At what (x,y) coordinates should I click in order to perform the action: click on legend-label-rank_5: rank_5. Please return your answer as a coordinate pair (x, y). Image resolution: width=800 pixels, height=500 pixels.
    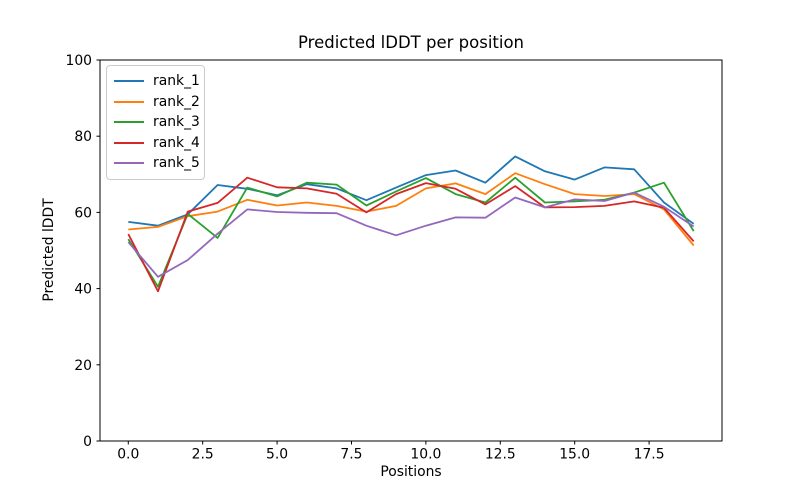
    Looking at the image, I should click on (176, 163).